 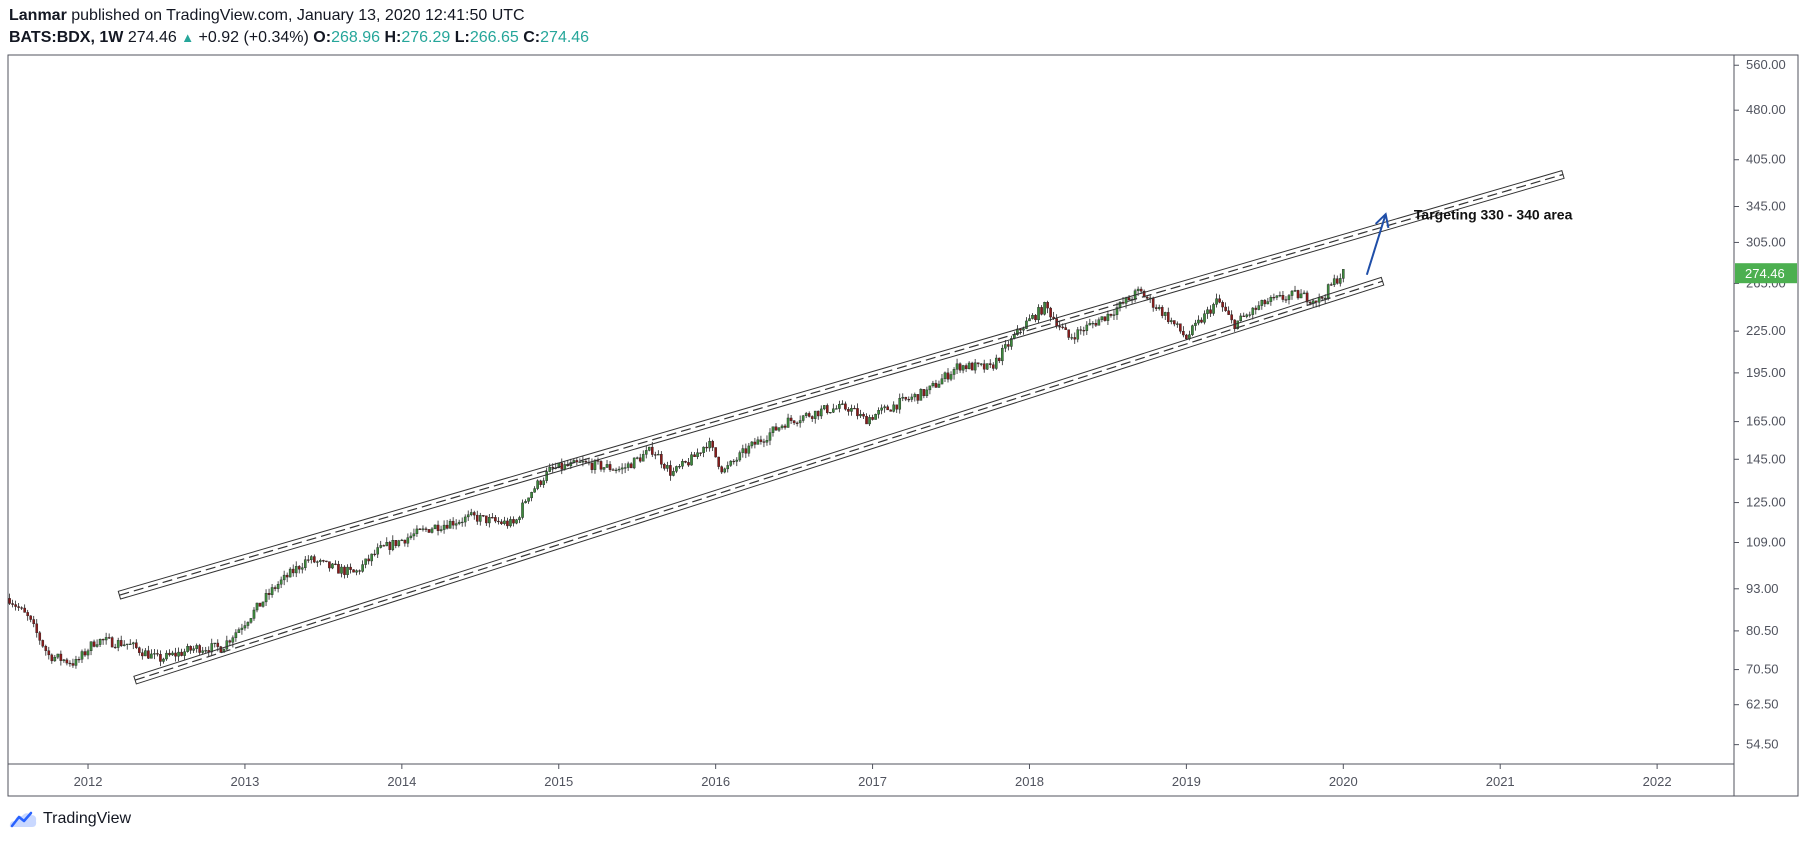 What do you see at coordinates (1382, 220) in the screenshot?
I see `target-arrow-head-icon` at bounding box center [1382, 220].